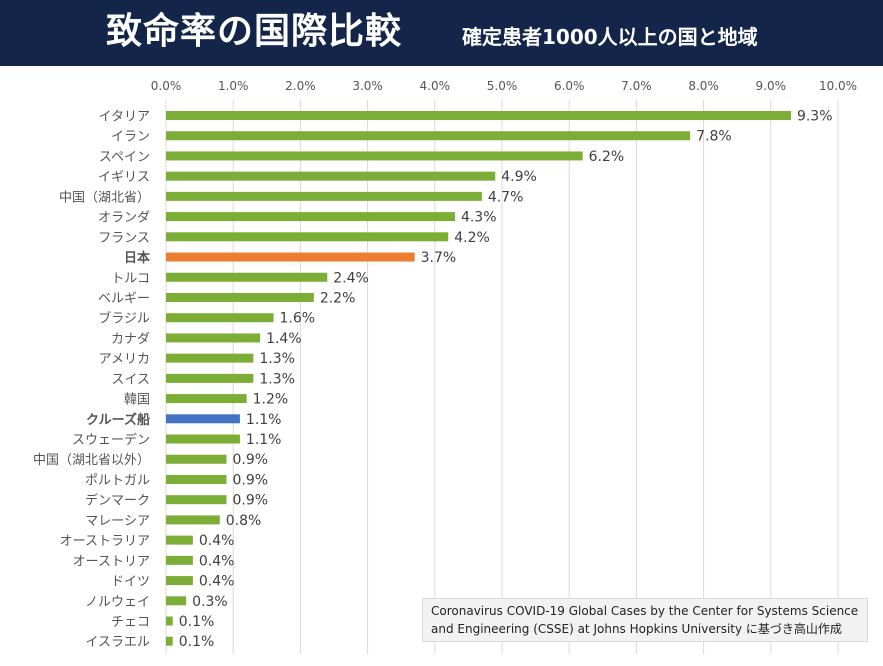 The image size is (883, 666). I want to click on x-tick-label: 4.0%, so click(435, 86).